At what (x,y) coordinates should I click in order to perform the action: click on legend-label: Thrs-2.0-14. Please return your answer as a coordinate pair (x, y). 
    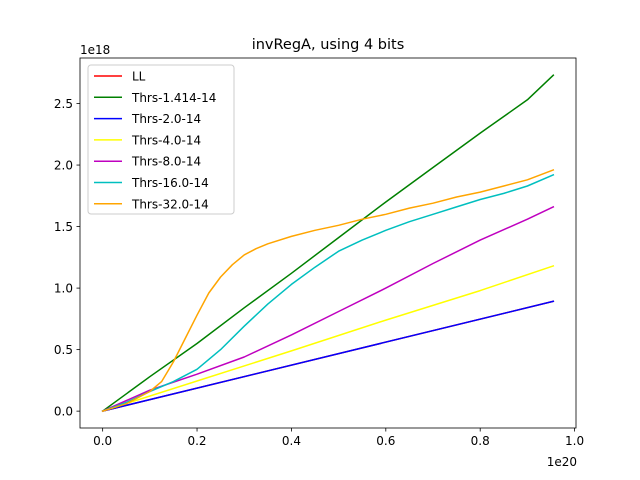
    Looking at the image, I should click on (166, 119).